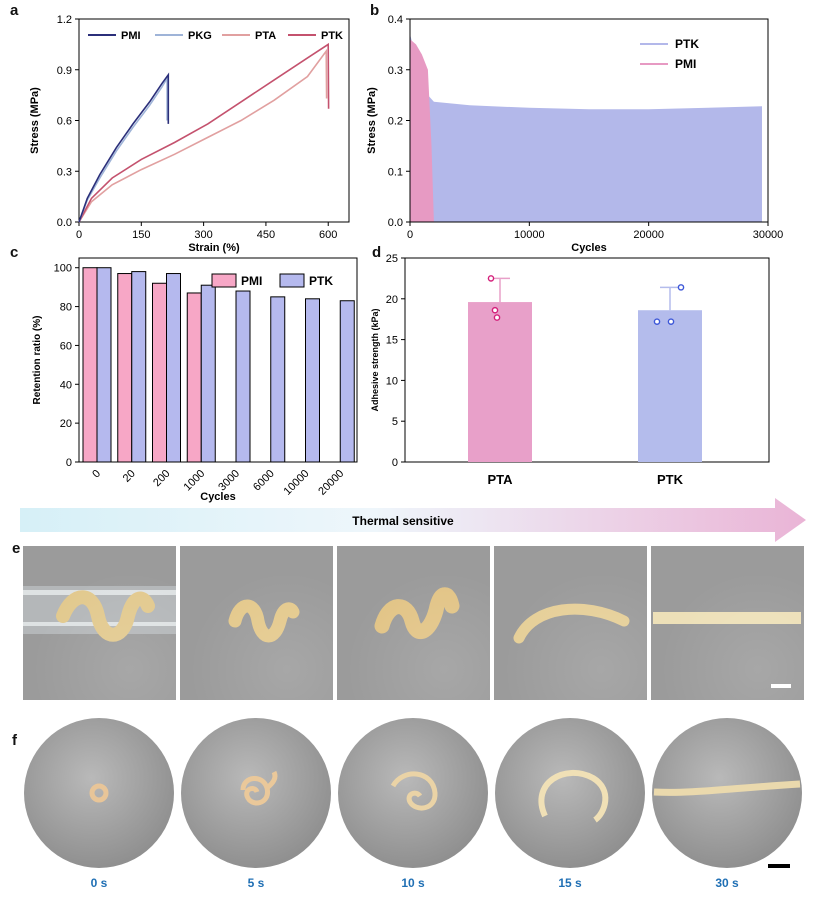 Image resolution: width=824 pixels, height=899 pixels. I want to click on chart-d-xtick-label-ptk: PTK, so click(670, 479).